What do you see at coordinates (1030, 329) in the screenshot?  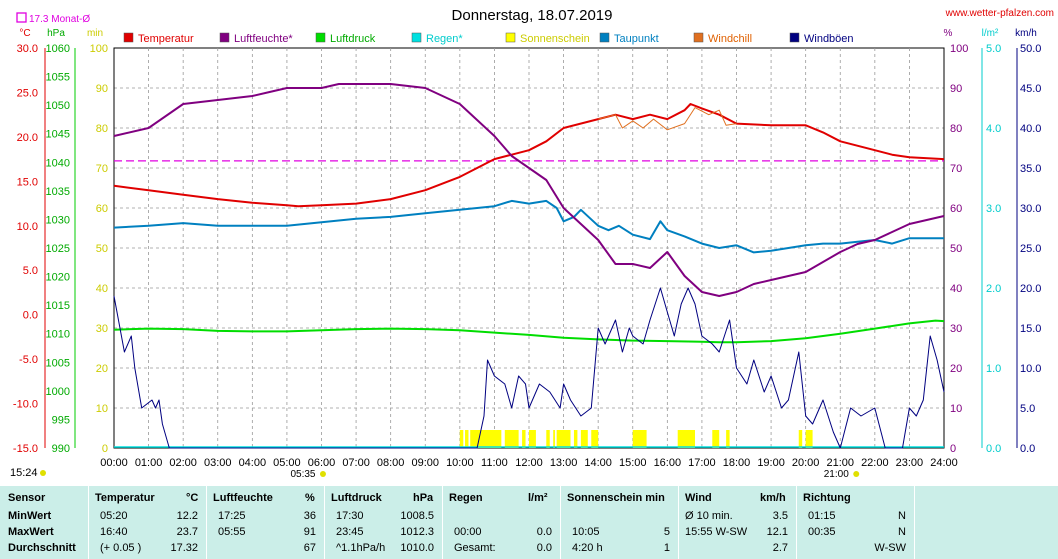 I see `tick-label-wind: 15.0` at bounding box center [1030, 329].